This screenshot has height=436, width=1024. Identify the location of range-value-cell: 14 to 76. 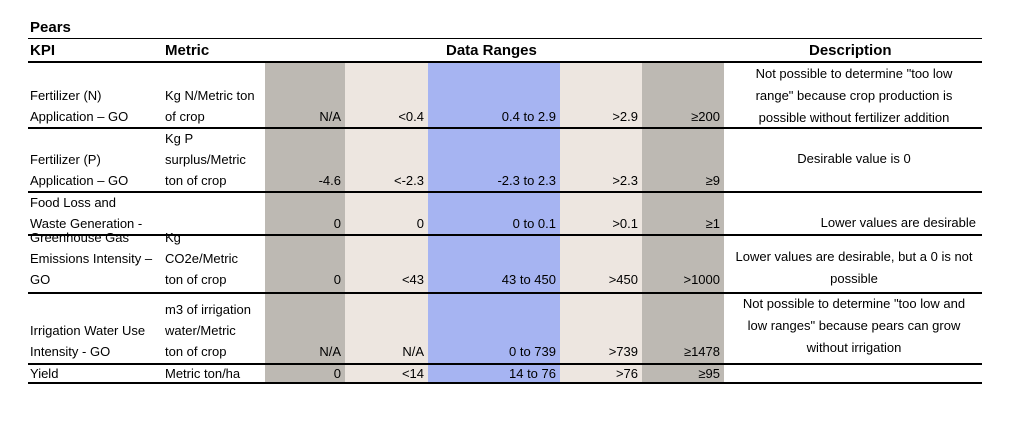
(532, 373).